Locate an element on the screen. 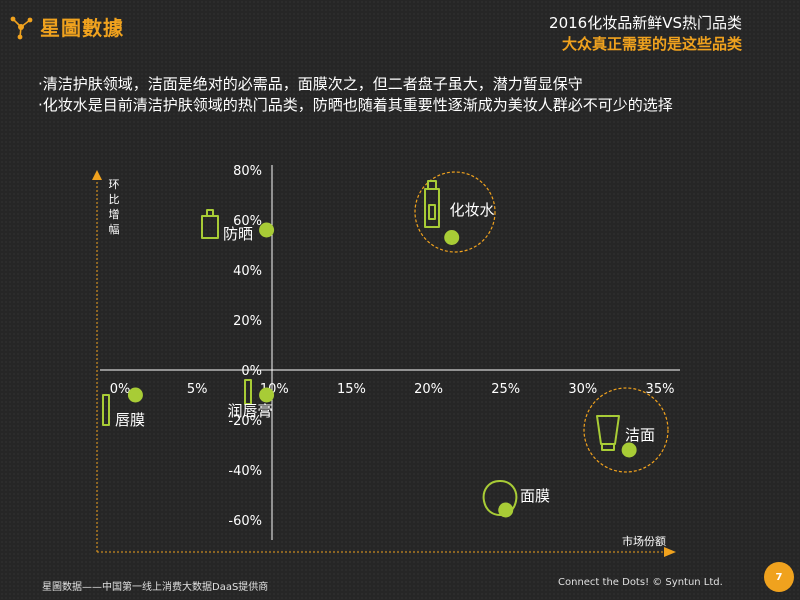 The image size is (800, 600). y-axis-label: 环 is located at coordinates (114, 184).